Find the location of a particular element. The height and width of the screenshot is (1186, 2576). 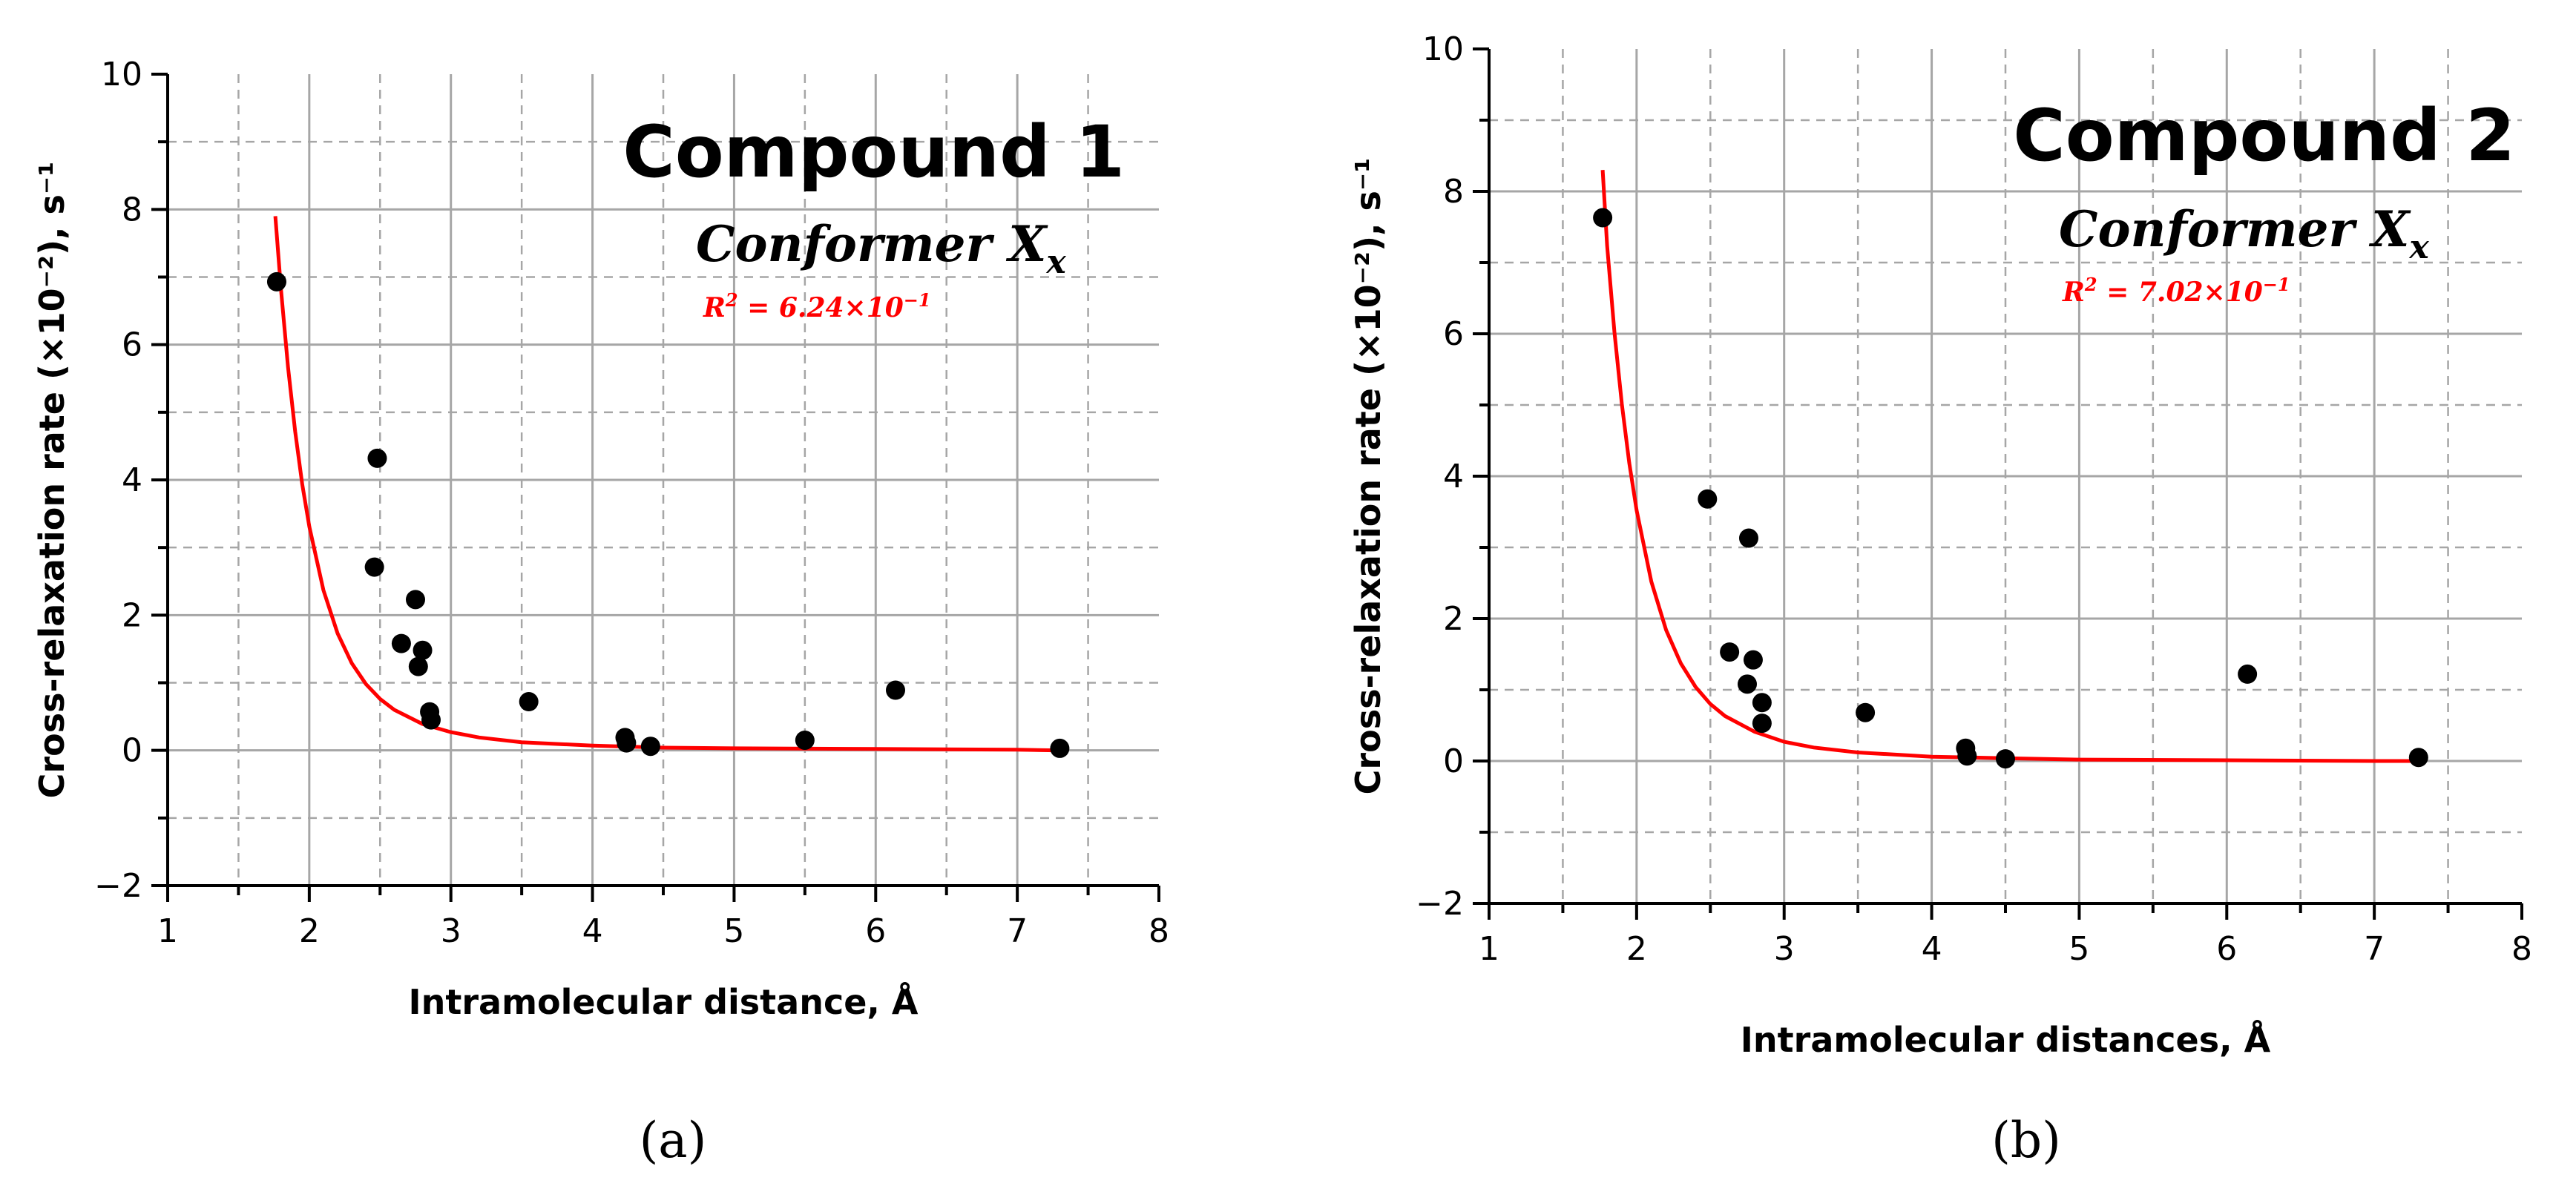

r-squared-value: = 7.02×10 is located at coordinates (2180, 292).